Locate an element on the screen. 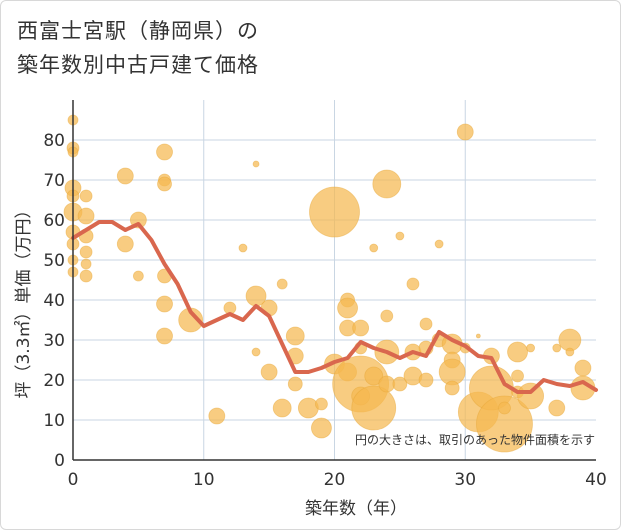 The height and width of the screenshot is (530, 621). x-tick-label: 20 is located at coordinates (335, 480).